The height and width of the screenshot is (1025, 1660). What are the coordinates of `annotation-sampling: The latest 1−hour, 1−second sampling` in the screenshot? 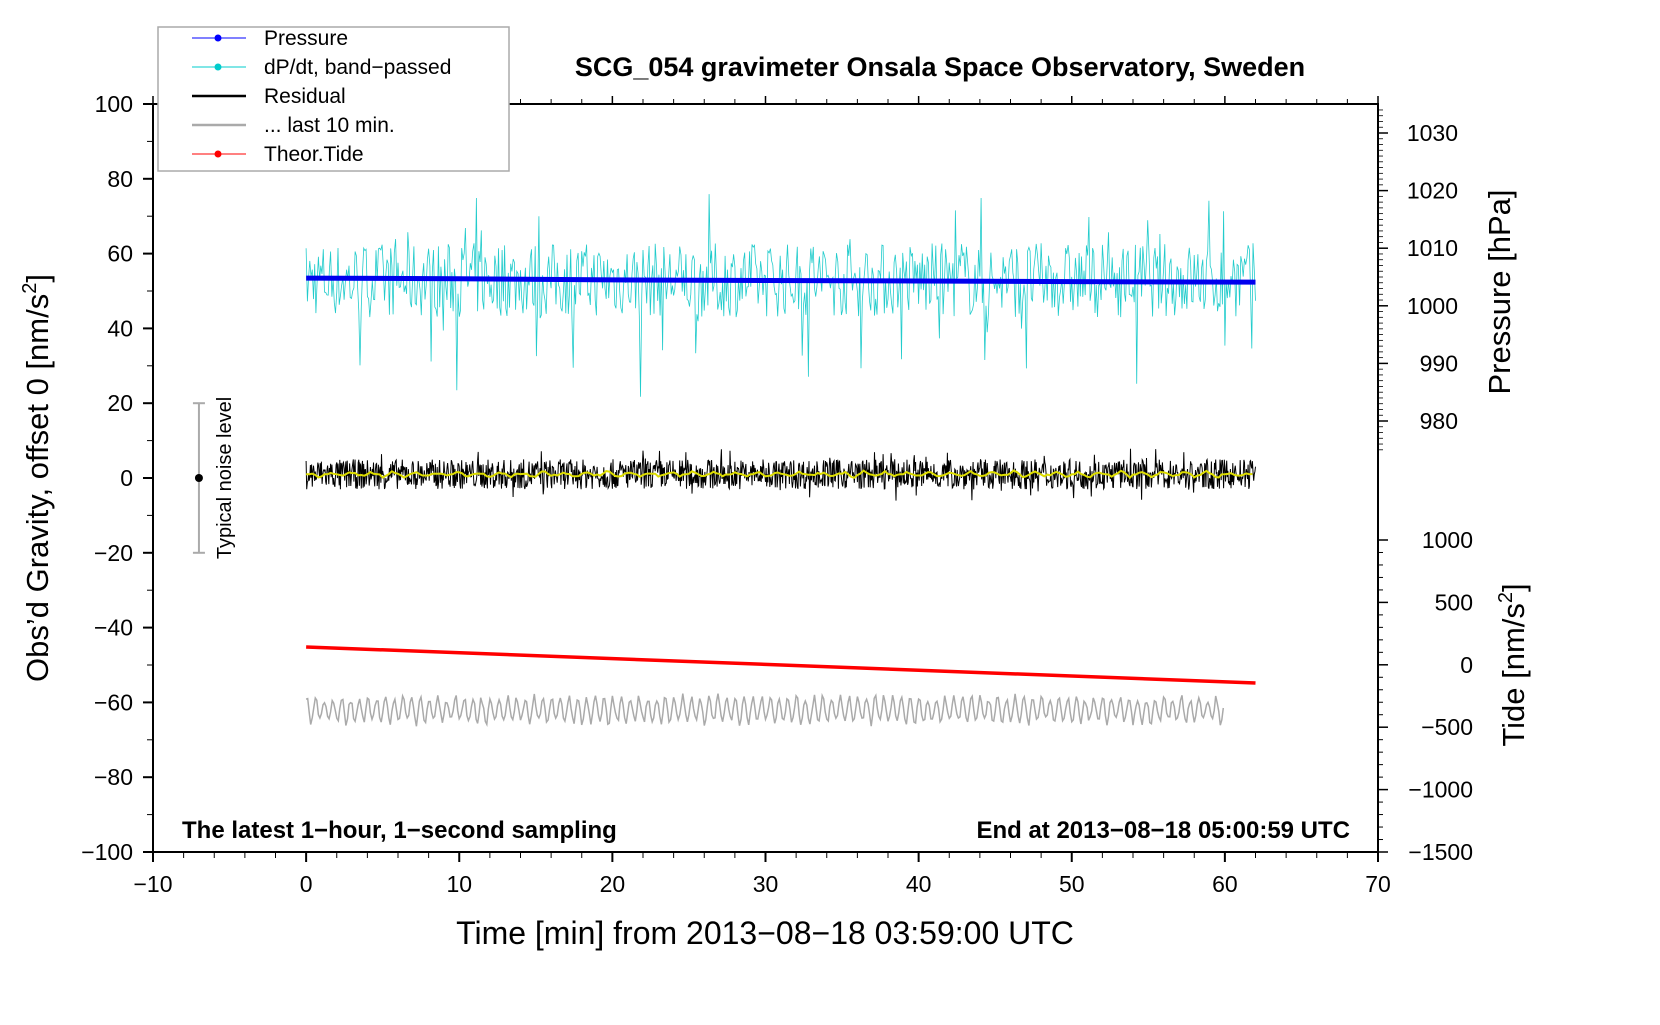 It's located at (399, 830).